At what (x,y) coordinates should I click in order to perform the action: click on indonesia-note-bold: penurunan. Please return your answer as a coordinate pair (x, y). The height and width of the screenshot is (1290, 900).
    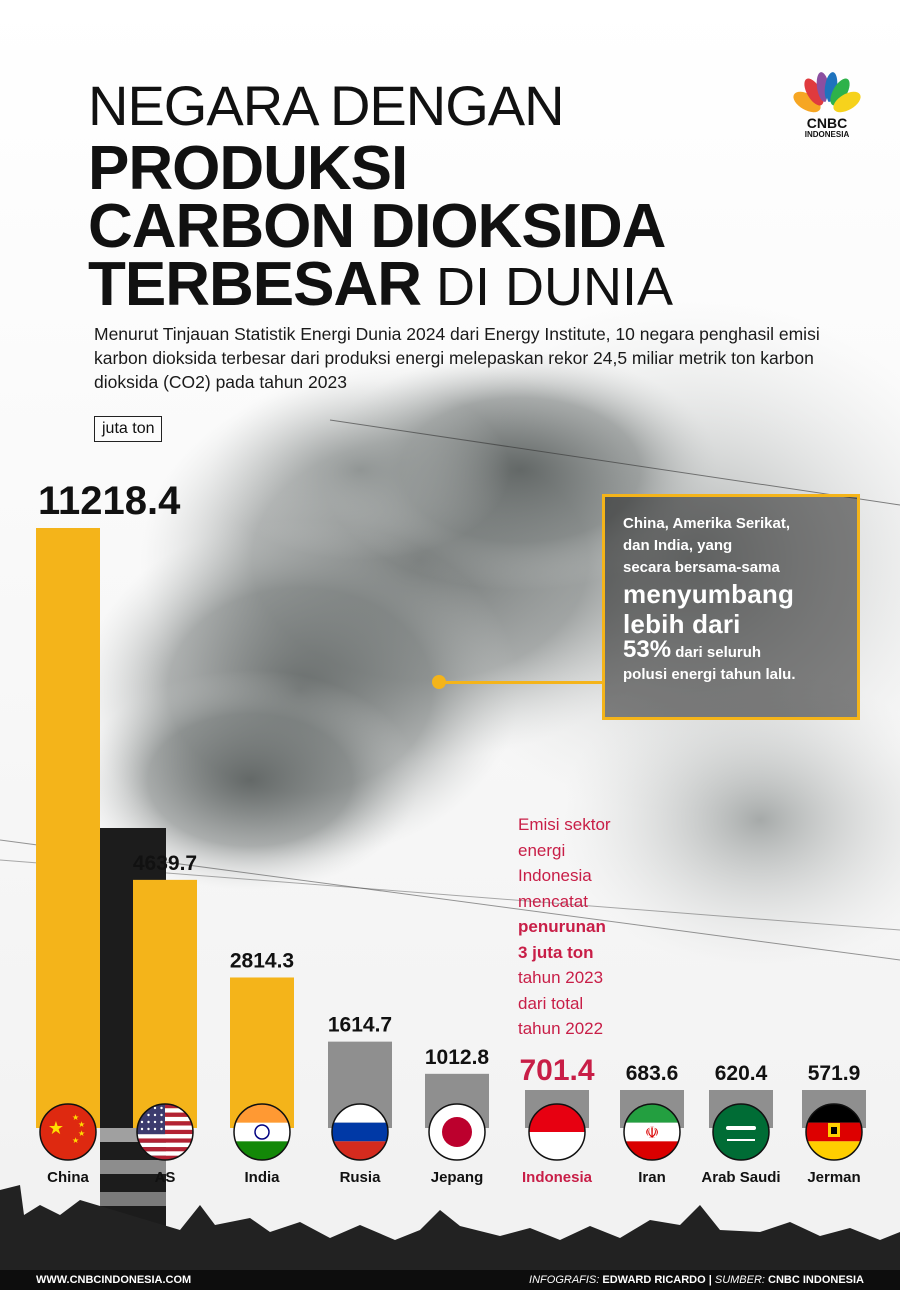
    Looking at the image, I should click on (562, 926).